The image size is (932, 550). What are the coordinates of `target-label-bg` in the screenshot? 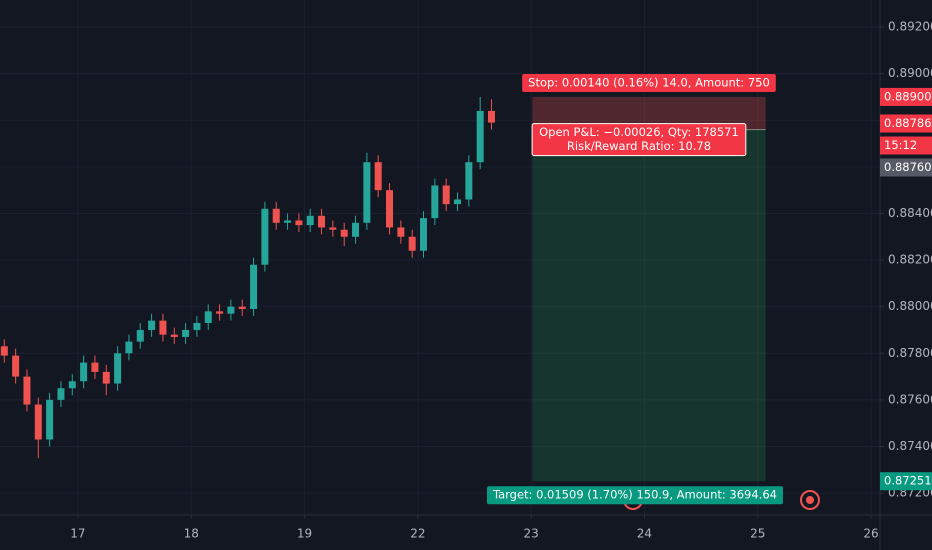 It's located at (634, 495).